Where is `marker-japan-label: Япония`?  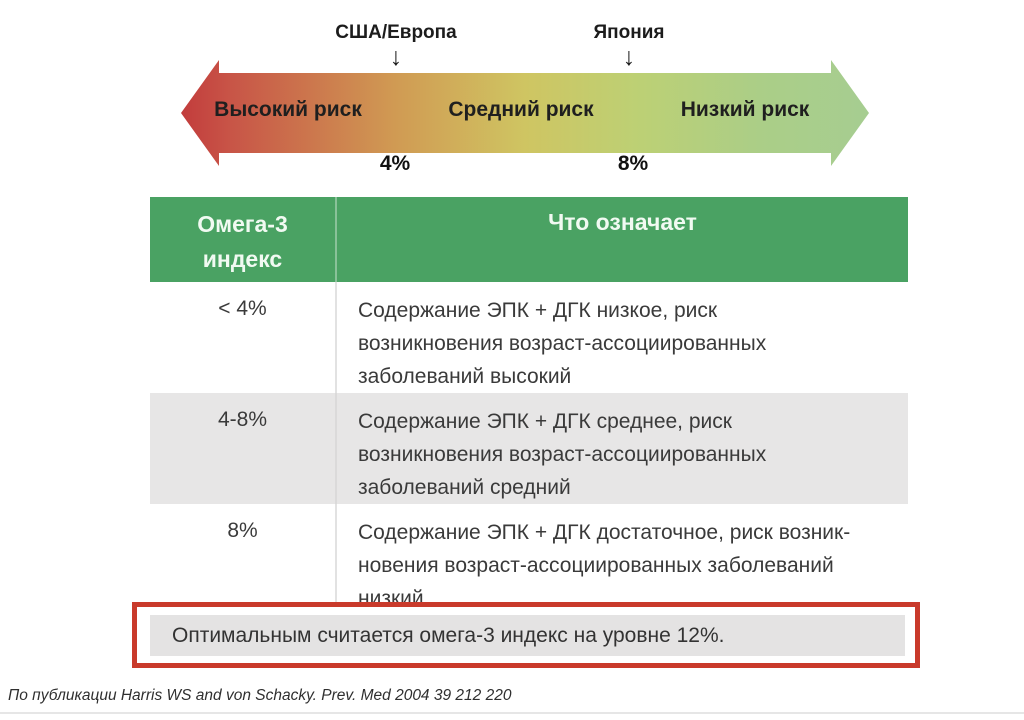 marker-japan-label: Япония is located at coordinates (629, 32).